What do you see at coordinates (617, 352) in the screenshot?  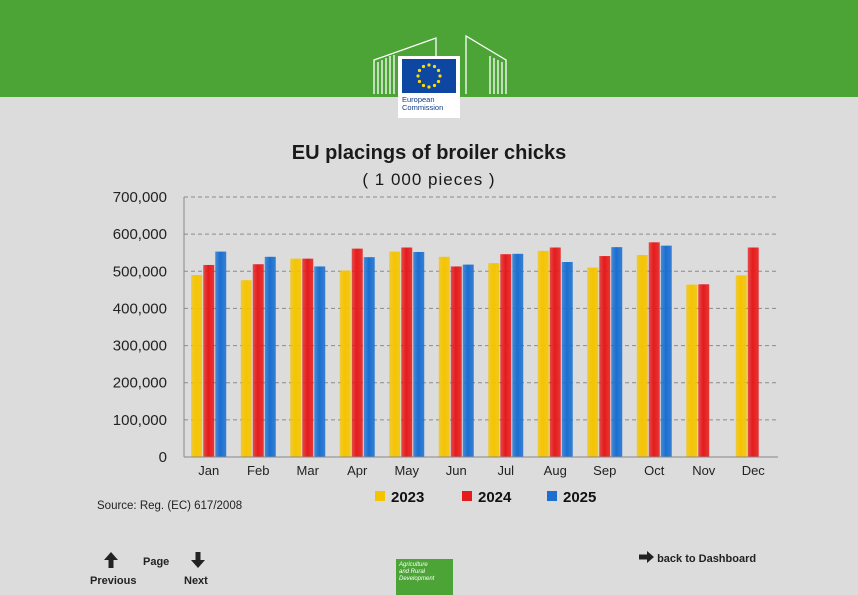 I see `bar-2025-sep` at bounding box center [617, 352].